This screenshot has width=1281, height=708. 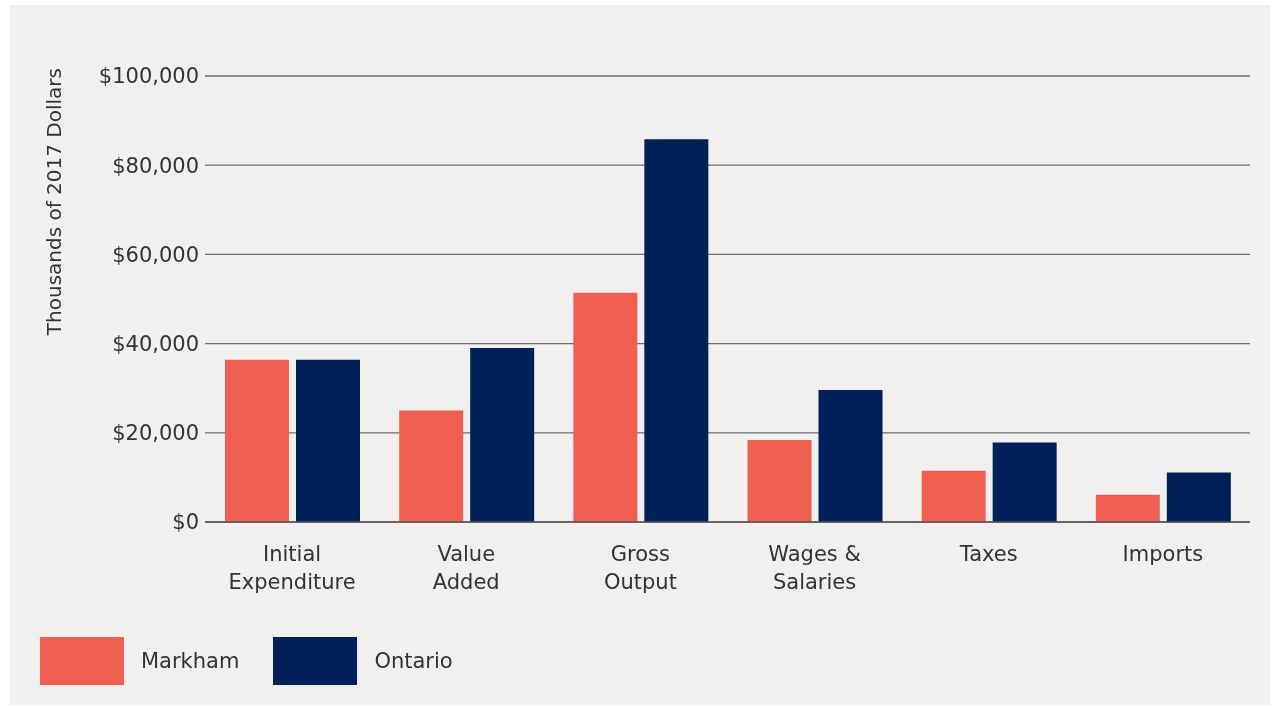 I want to click on legend-label: Ontario, so click(x=413, y=661).